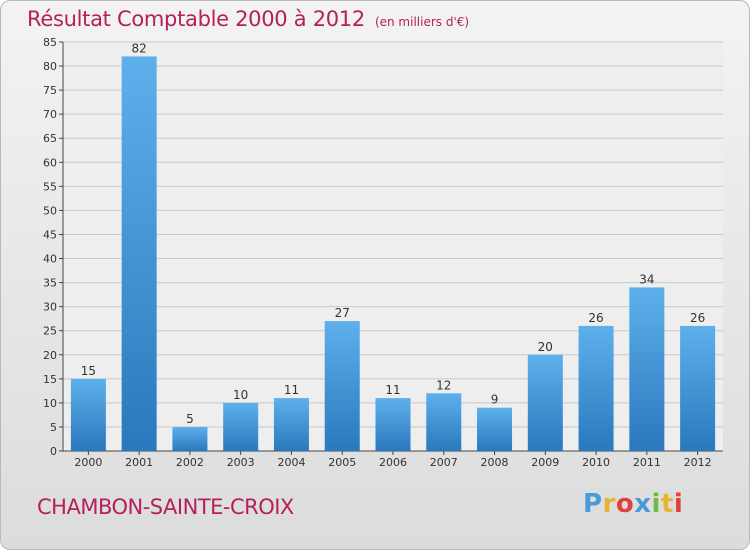 The width and height of the screenshot is (750, 550). Describe the element at coordinates (633, 504) in the screenshot. I see `proxiti-logo: Proxiti` at that location.